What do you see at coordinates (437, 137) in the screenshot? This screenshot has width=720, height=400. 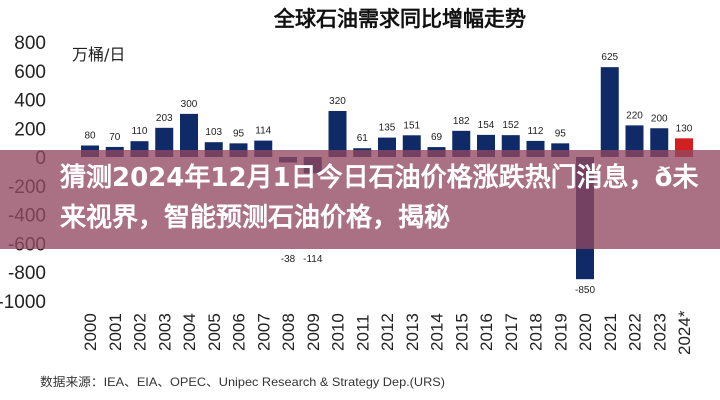 I see `data-label: 69` at bounding box center [437, 137].